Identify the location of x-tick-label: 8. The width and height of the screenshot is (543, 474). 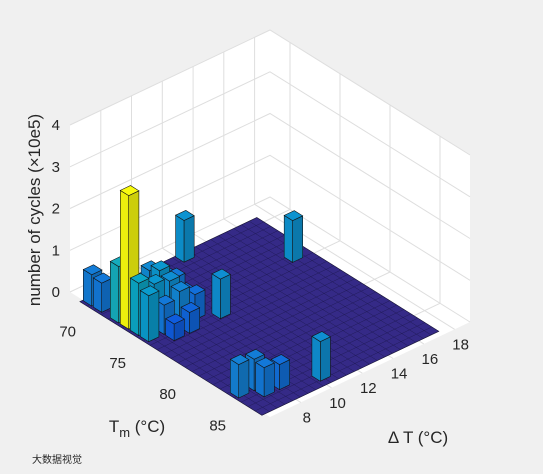
(307, 417).